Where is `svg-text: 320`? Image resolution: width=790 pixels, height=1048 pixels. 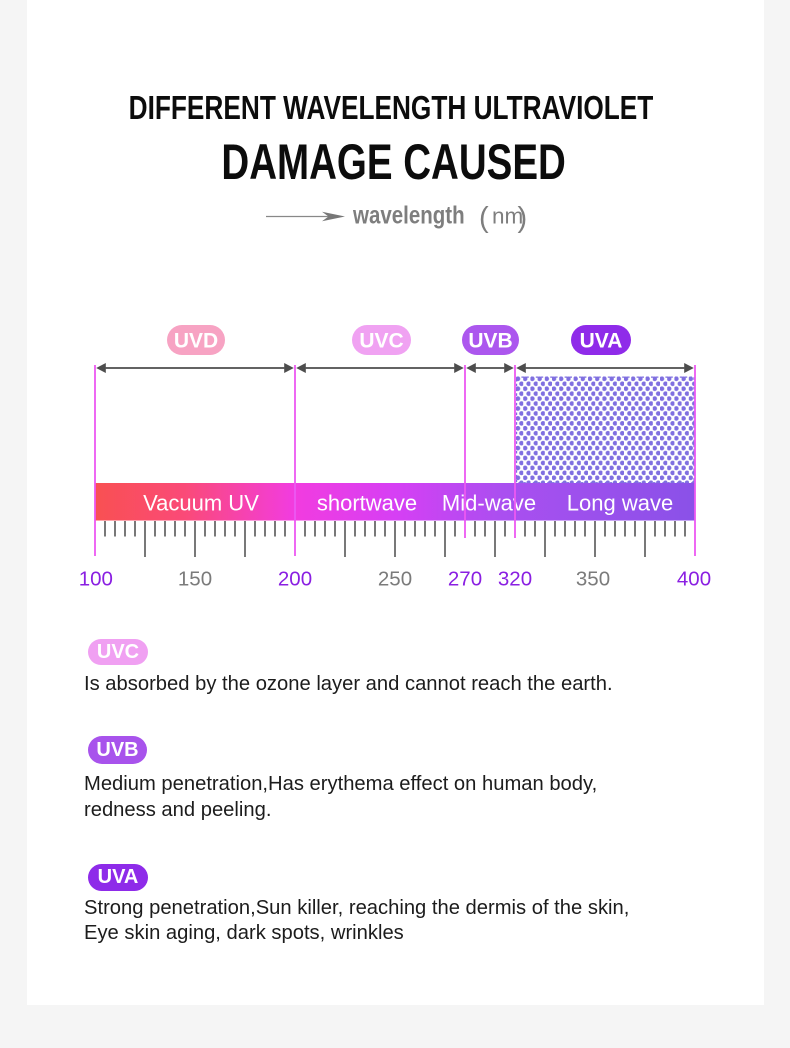 svg-text: 320 is located at coordinates (515, 579).